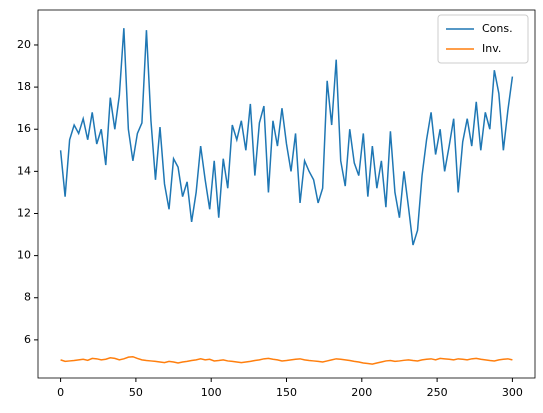 The height and width of the screenshot is (413, 543). I want to click on y-tick-label: 12, so click(24, 212).